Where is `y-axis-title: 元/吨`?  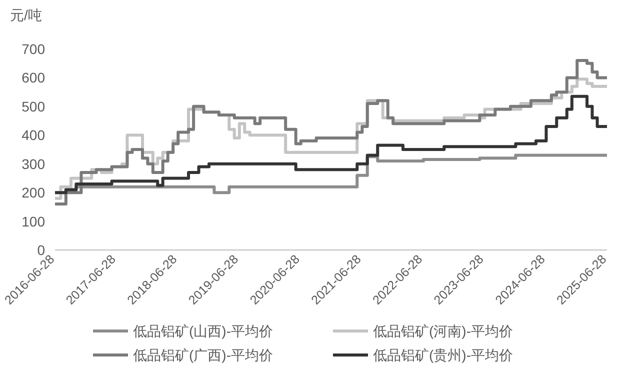
y-axis-title: 元/吨 is located at coordinates (26, 15).